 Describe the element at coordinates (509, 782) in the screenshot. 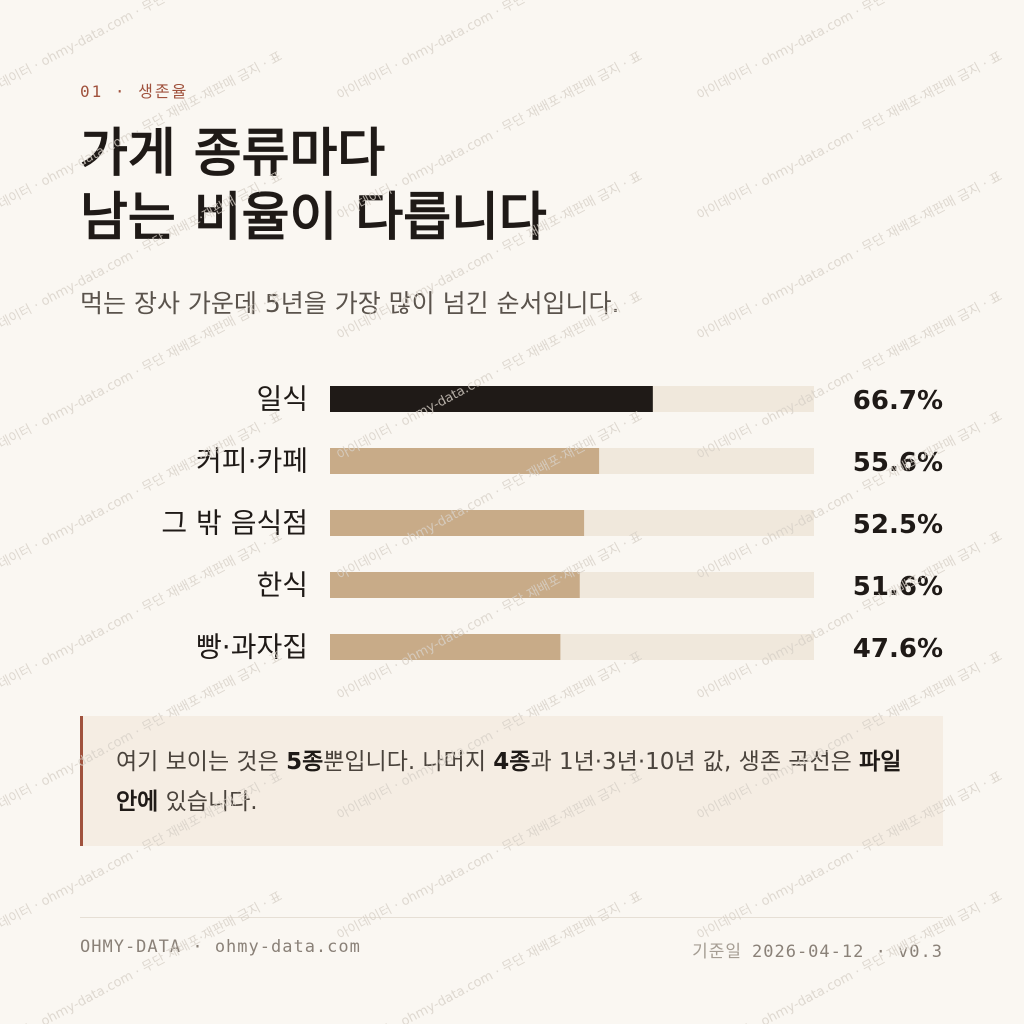

I see `callout-emphasis: 파일 안에` at that location.